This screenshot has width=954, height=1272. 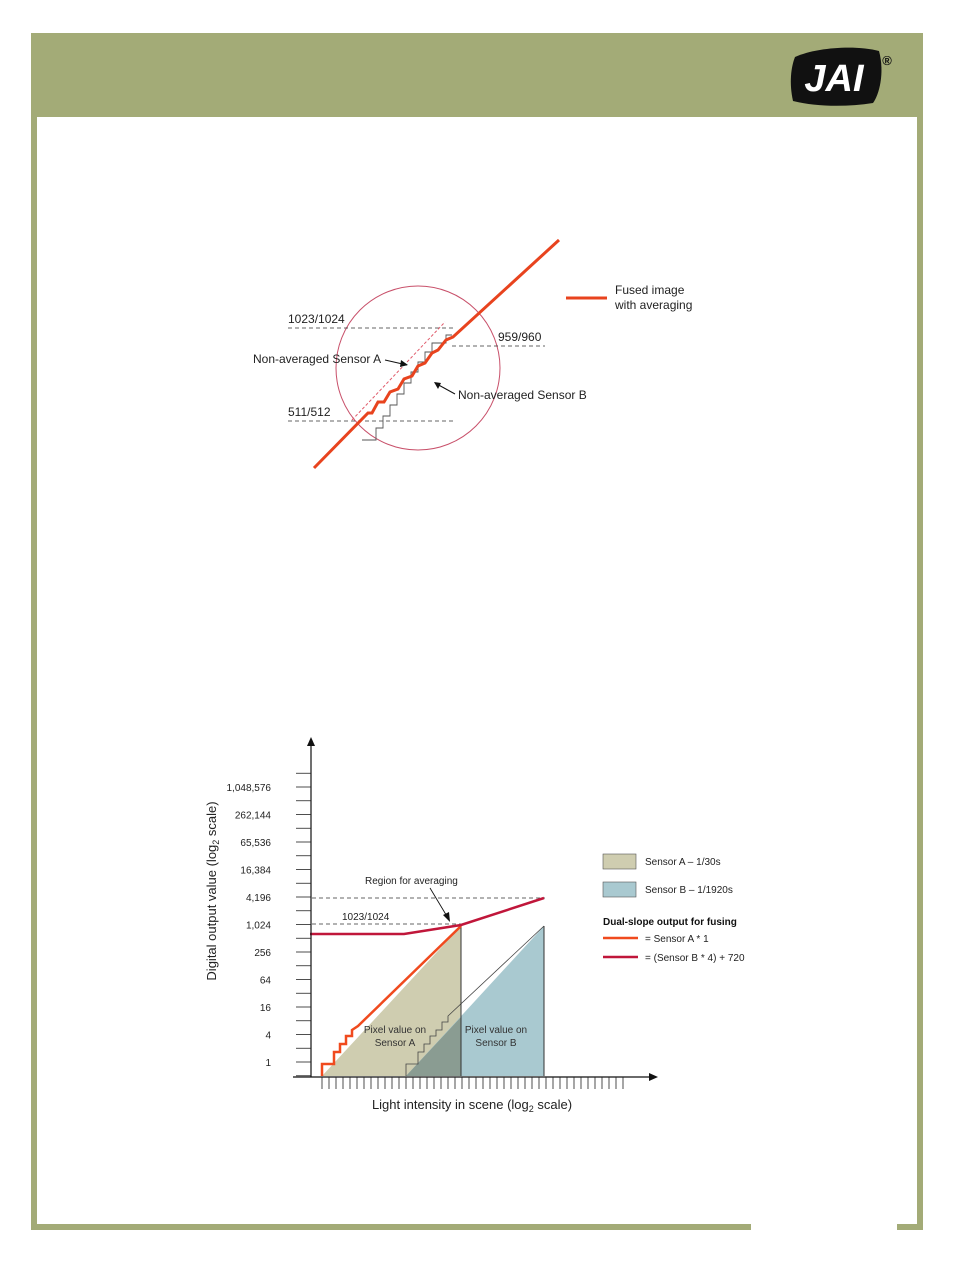 What do you see at coordinates (433, 1046) in the screenshot?
I see `overlap-area` at bounding box center [433, 1046].